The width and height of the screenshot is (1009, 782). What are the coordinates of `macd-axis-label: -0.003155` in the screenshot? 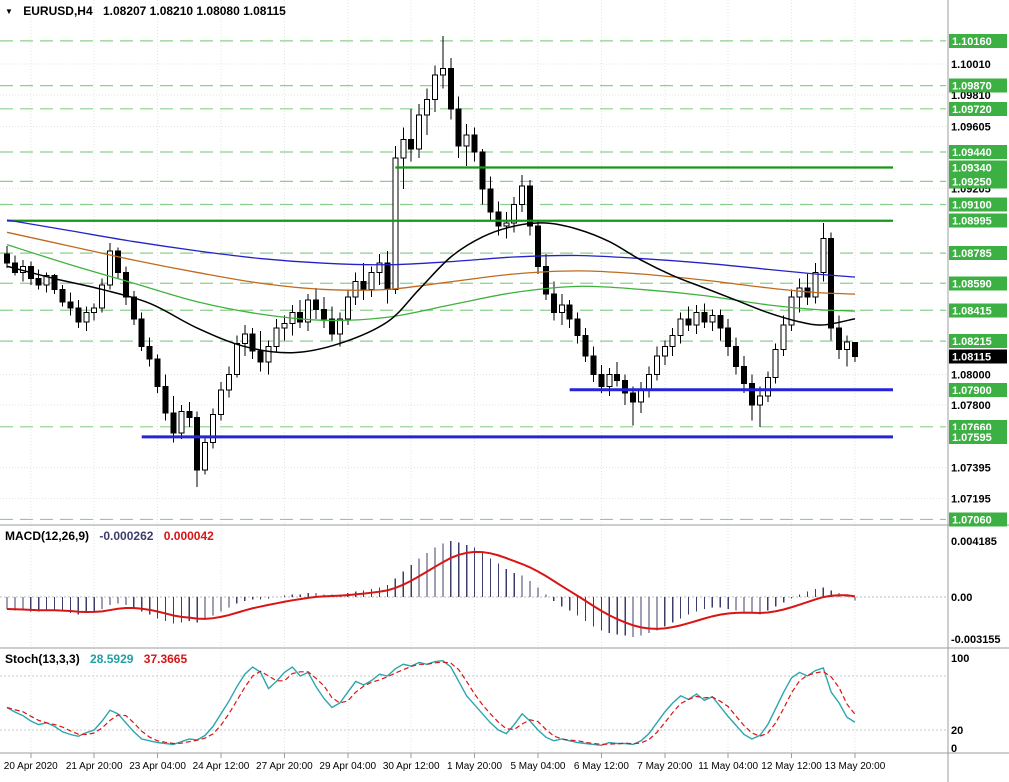 It's located at (976, 640).